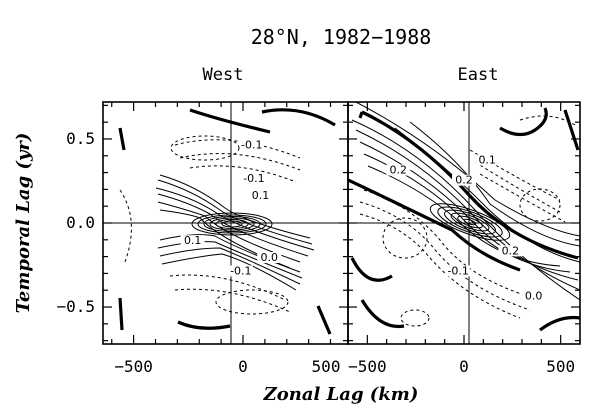 Image resolution: width=594 pixels, height=407 pixels. What do you see at coordinates (367, 366) in the screenshot?
I see `east-x-tick-label: −500` at bounding box center [367, 366].